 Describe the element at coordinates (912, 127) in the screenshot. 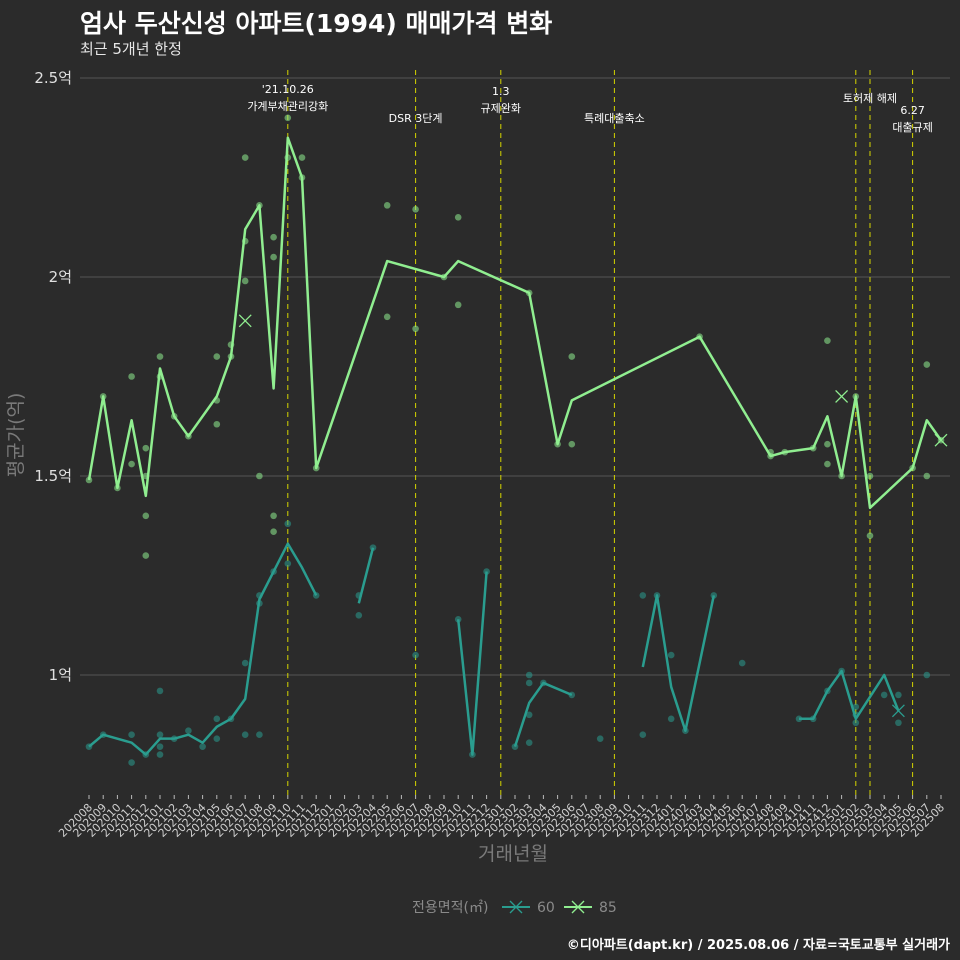

I see `annotation-text: 대출규제` at that location.